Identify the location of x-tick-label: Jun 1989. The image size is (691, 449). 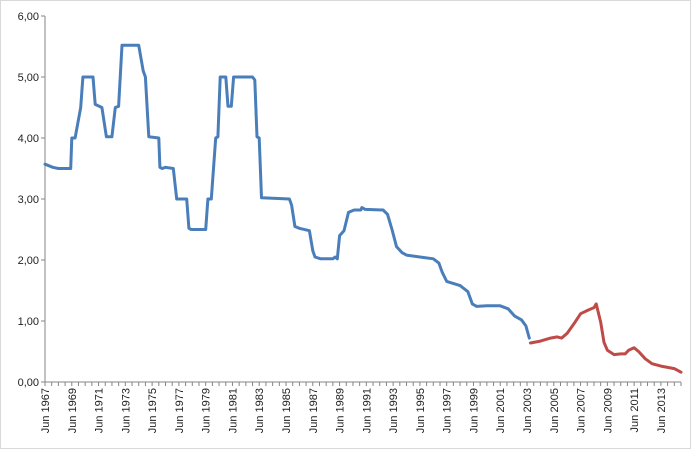
(341, 410).